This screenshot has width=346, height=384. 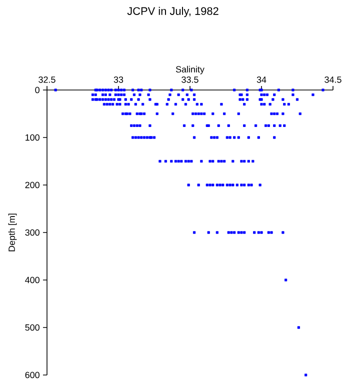 What do you see at coordinates (33, 137) in the screenshot?
I see `y-tick-label: 100` at bounding box center [33, 137].